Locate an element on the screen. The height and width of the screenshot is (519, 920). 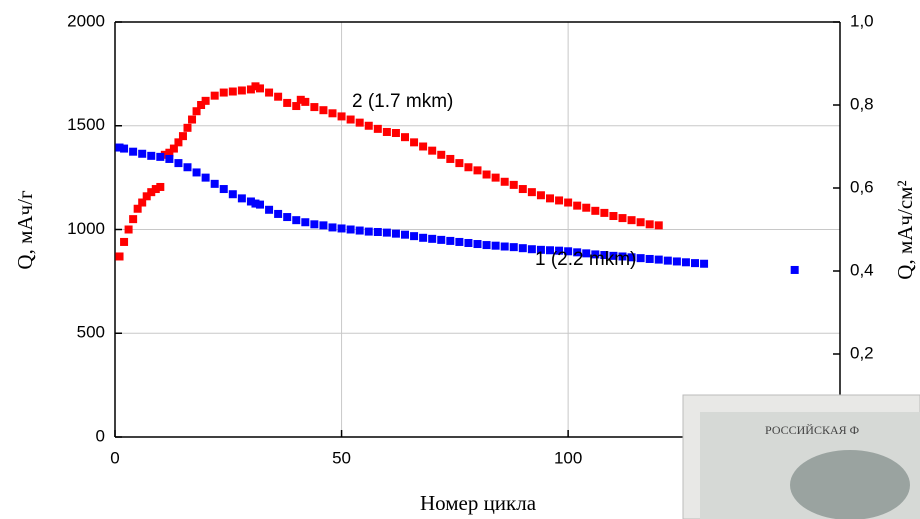
overlay-image: РОССИЙСКАЯ Ф is located at coordinates (801, 456).